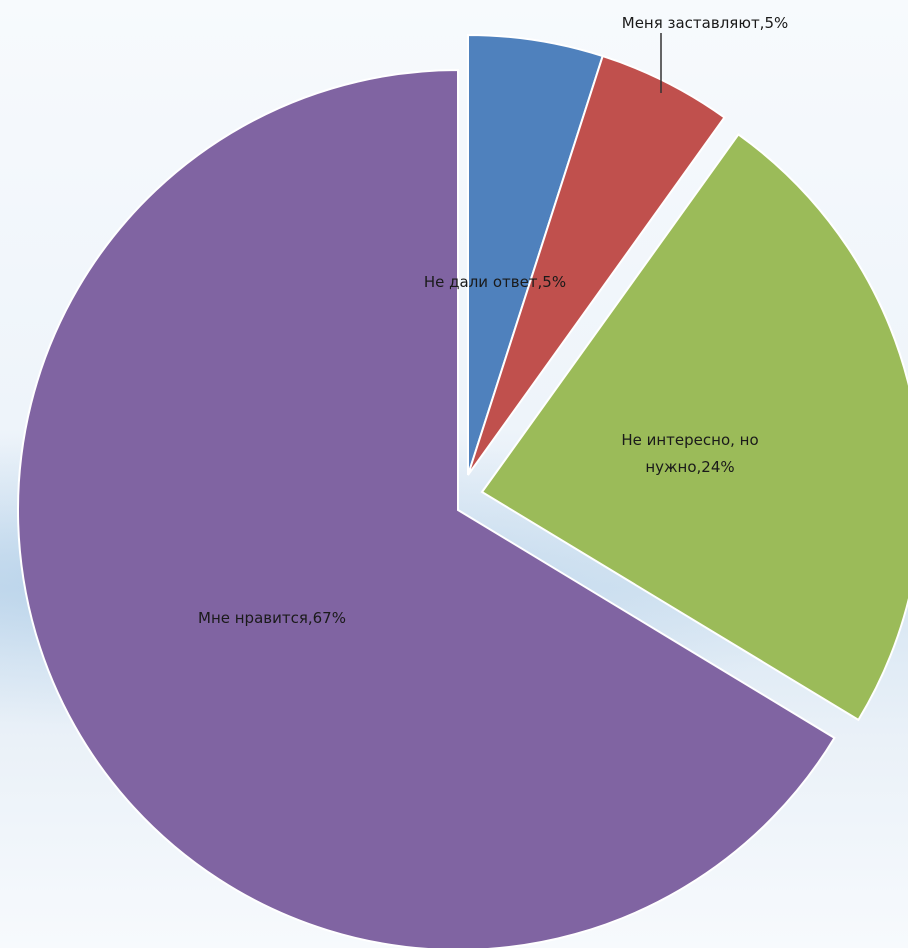 Image resolution: width=908 pixels, height=948 pixels. Describe the element at coordinates (272, 618) in the screenshot. I see `label-mne-nravitsya: Мне нравится,67%` at that location.